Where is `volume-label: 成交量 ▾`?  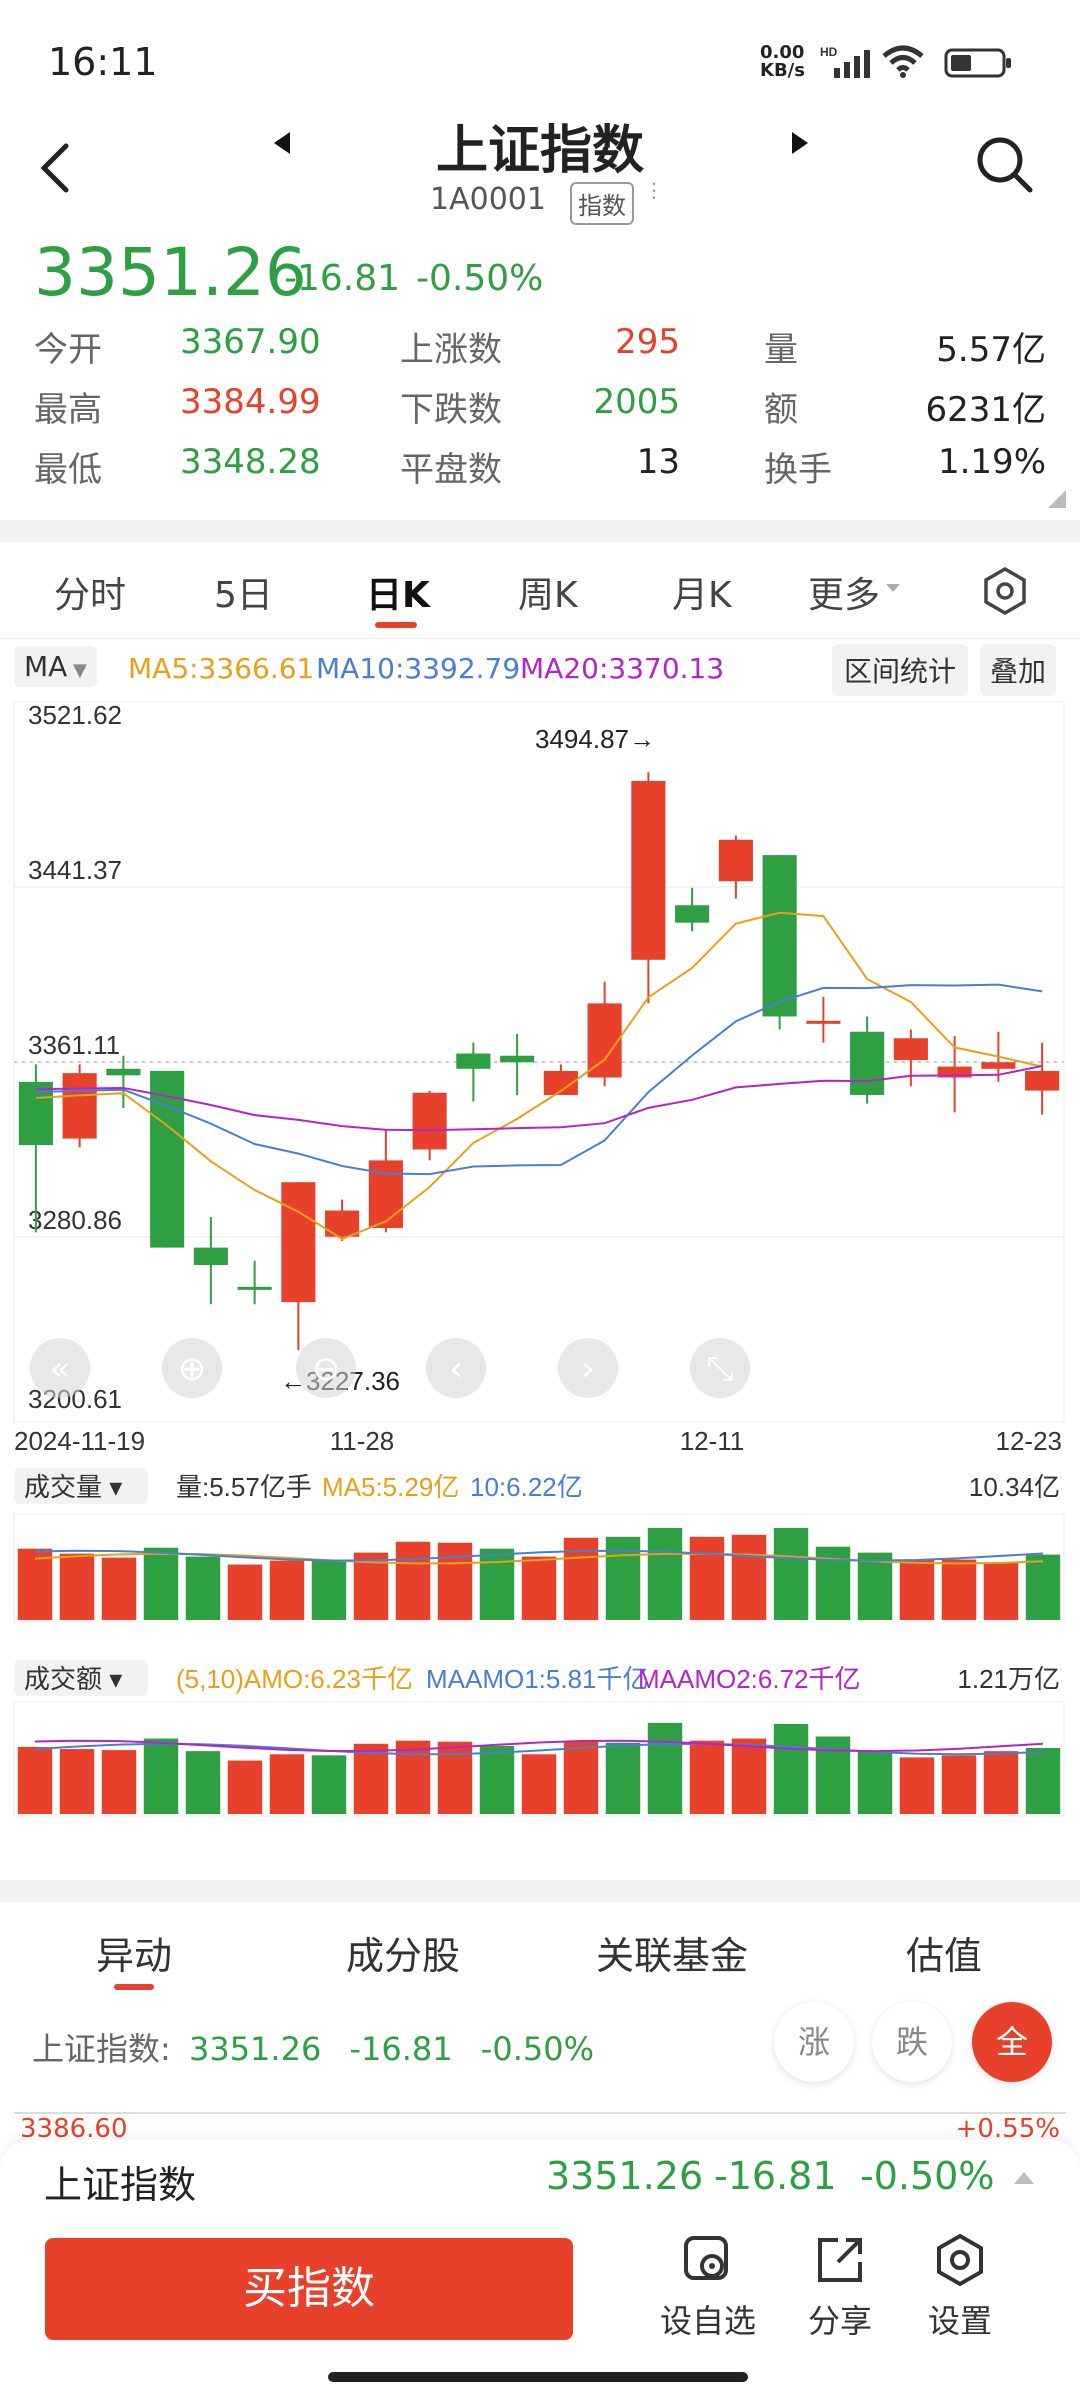
volume-label: 成交量 ▾ is located at coordinates (73, 1487).